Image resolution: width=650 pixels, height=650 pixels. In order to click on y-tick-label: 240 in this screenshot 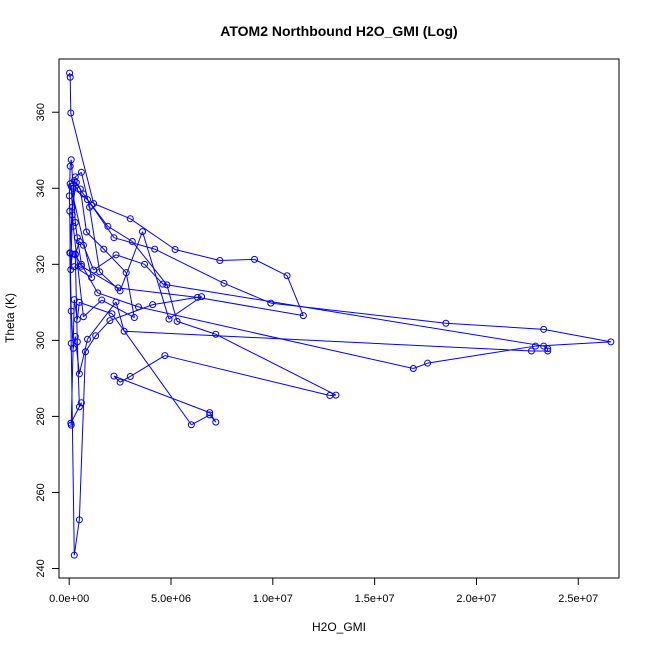, I will do `click(41, 568)`.